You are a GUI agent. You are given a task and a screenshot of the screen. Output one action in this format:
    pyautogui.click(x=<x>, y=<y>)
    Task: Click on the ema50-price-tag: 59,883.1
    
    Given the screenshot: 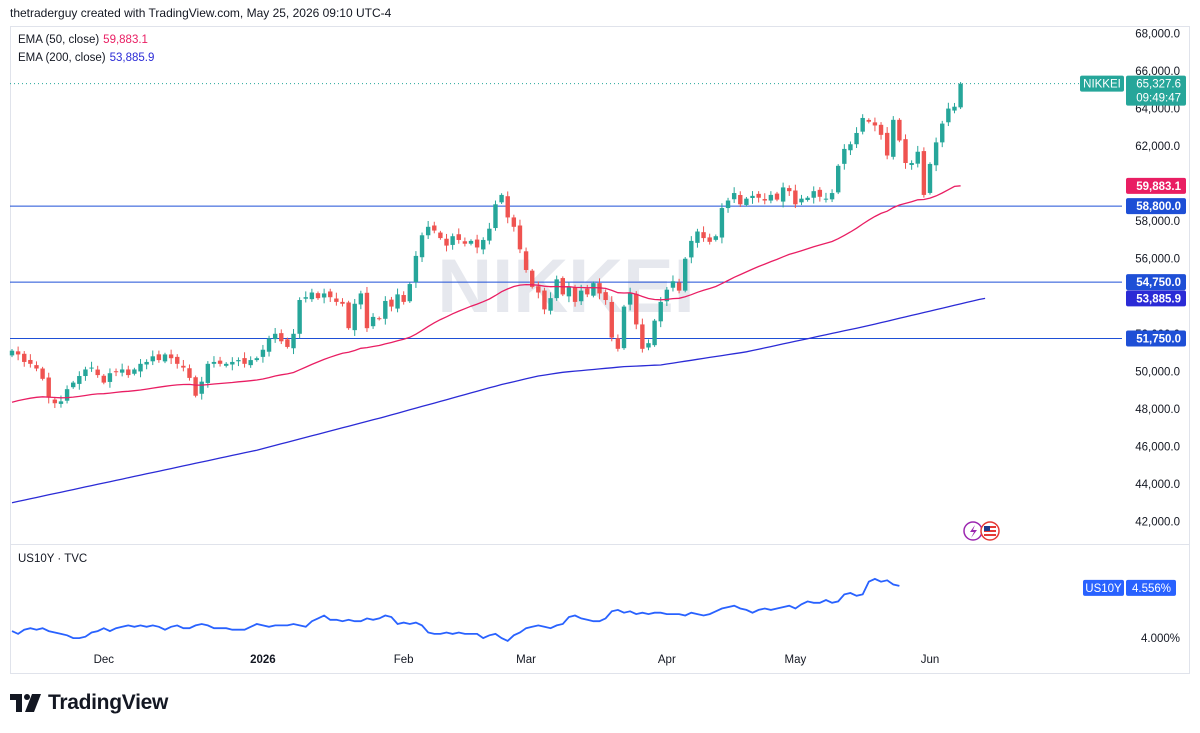 What is the action you would take?
    pyautogui.click(x=1156, y=185)
    